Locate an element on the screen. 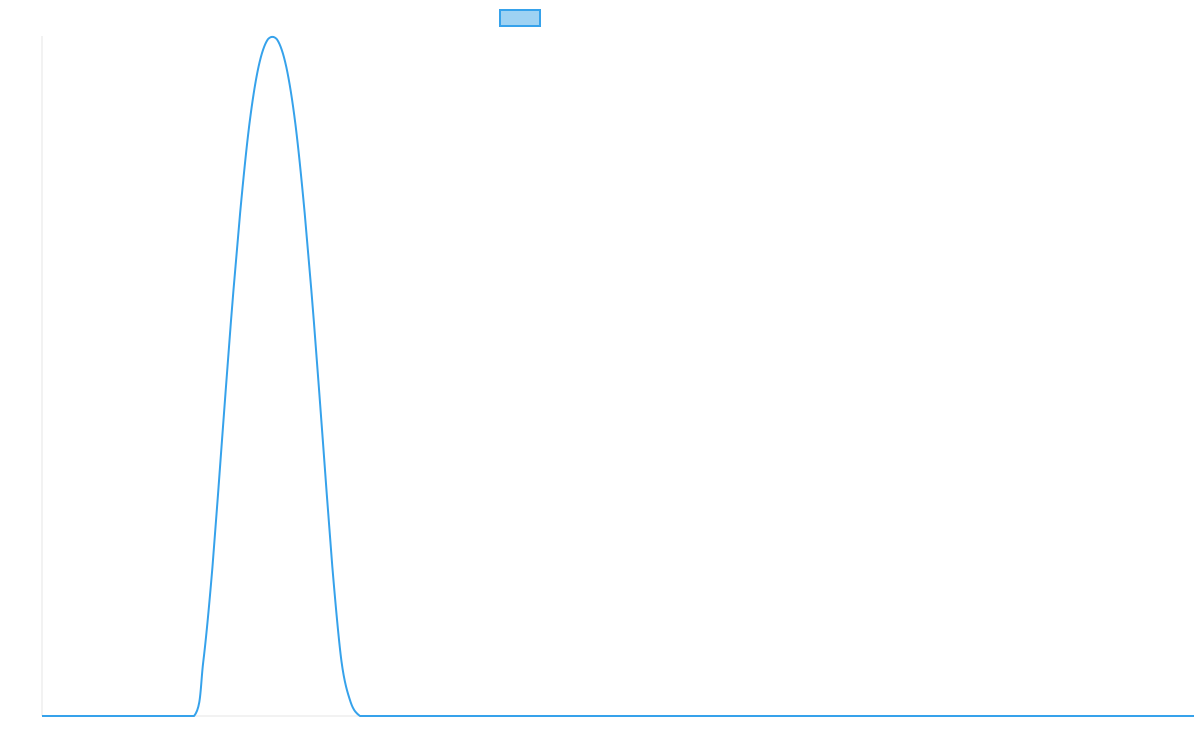  legend-swatch is located at coordinates (520, 18).